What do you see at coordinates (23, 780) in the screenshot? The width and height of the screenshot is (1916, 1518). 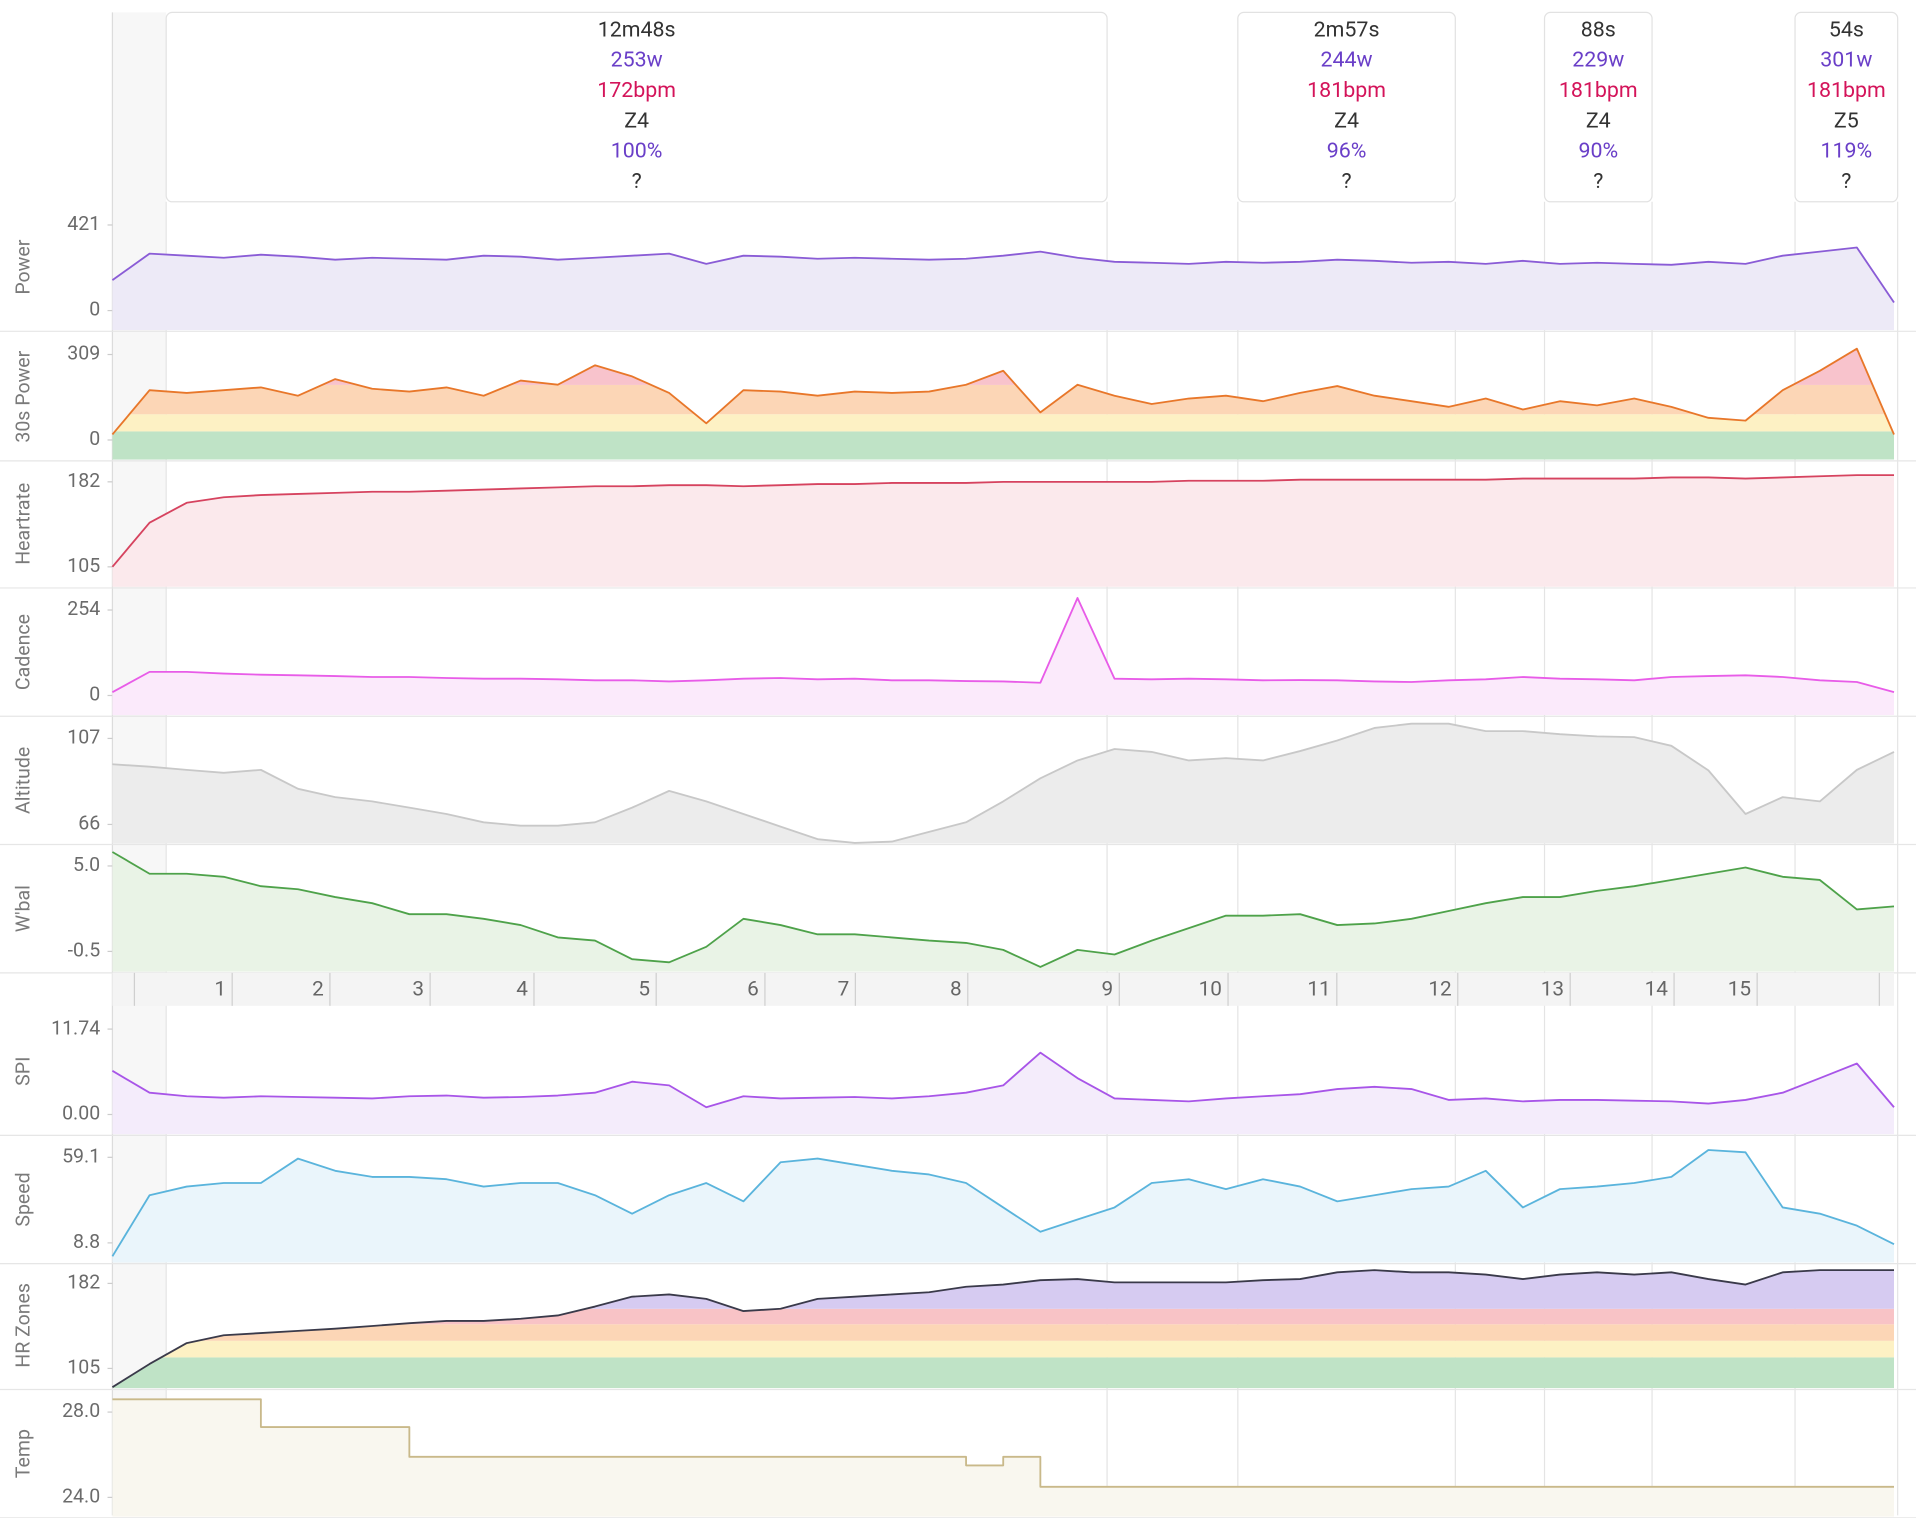 I see `panel-label: Altitude` at bounding box center [23, 780].